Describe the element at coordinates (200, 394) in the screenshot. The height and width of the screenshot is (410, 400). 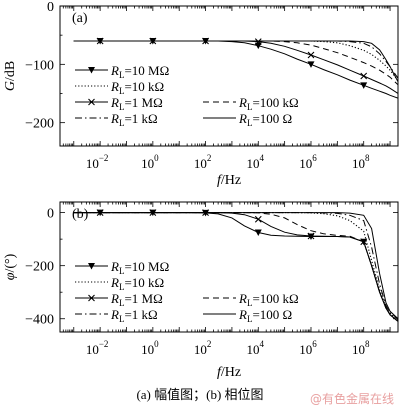
I see `figure-caption: (a) 幅值图；(b) 相位图` at that location.